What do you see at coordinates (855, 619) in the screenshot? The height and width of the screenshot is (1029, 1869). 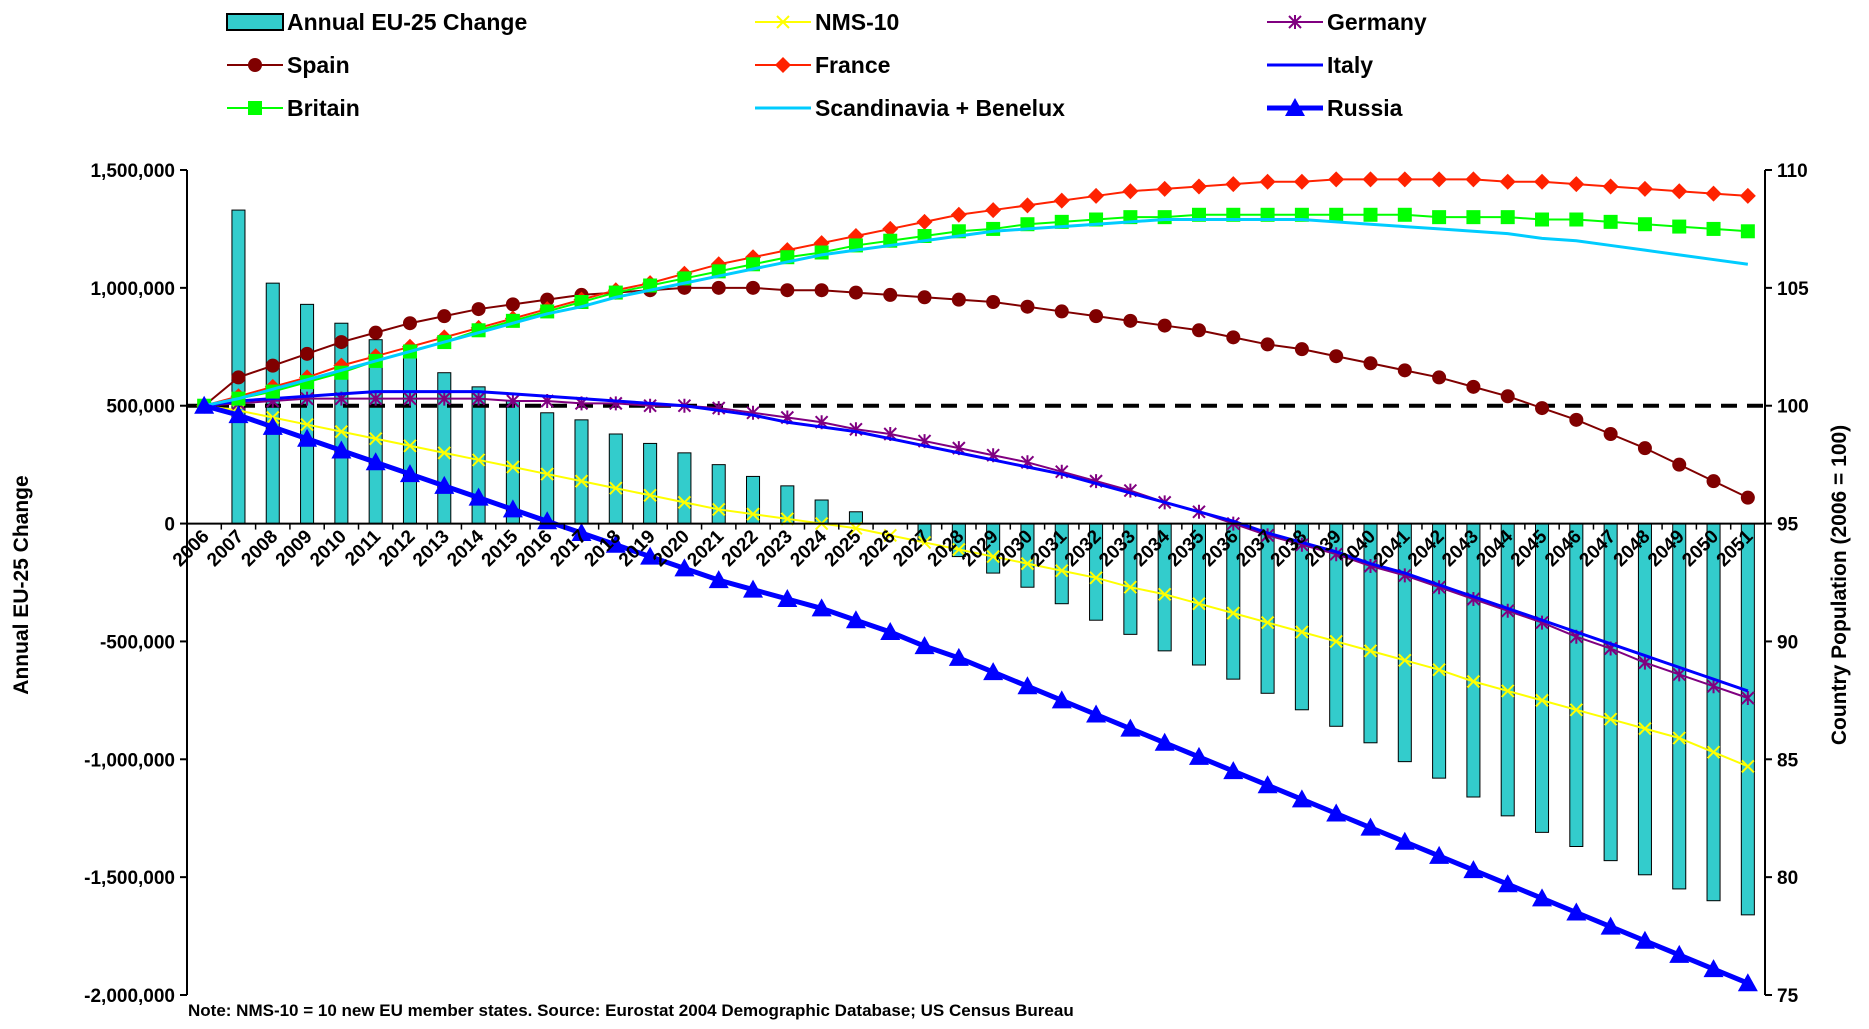 I see `point-russia-2025` at bounding box center [855, 619].